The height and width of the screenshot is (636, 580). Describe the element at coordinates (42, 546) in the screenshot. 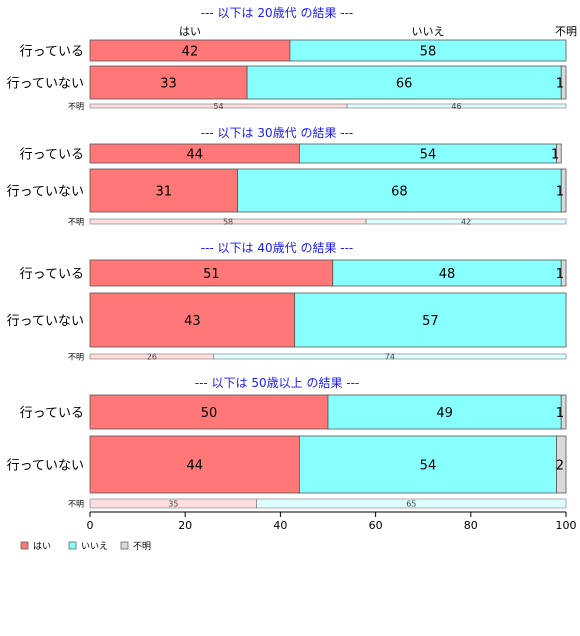

I see `legend-label: はい` at that location.